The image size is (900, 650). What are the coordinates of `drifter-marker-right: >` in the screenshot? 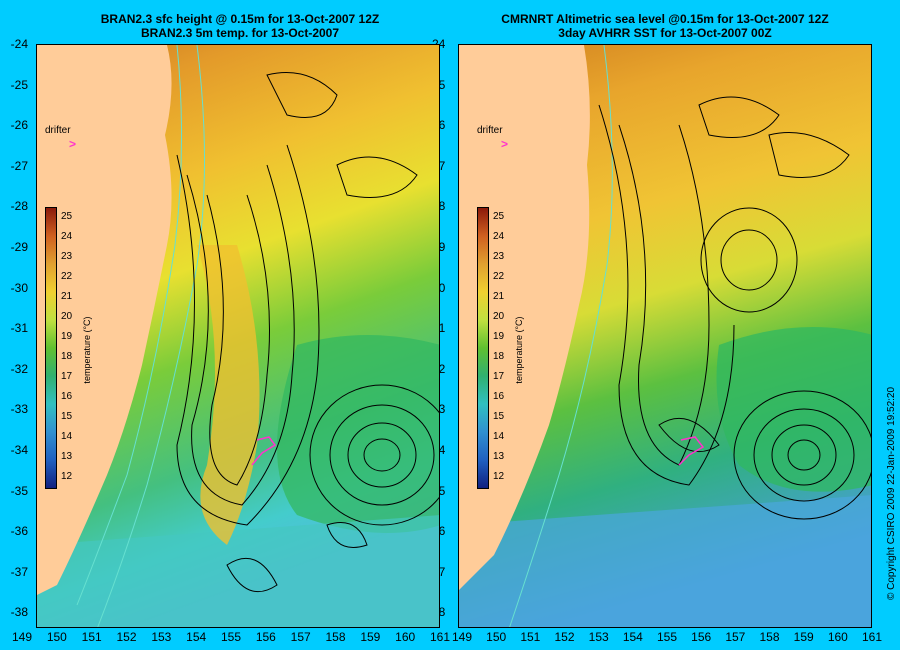 It's located at (505, 144).